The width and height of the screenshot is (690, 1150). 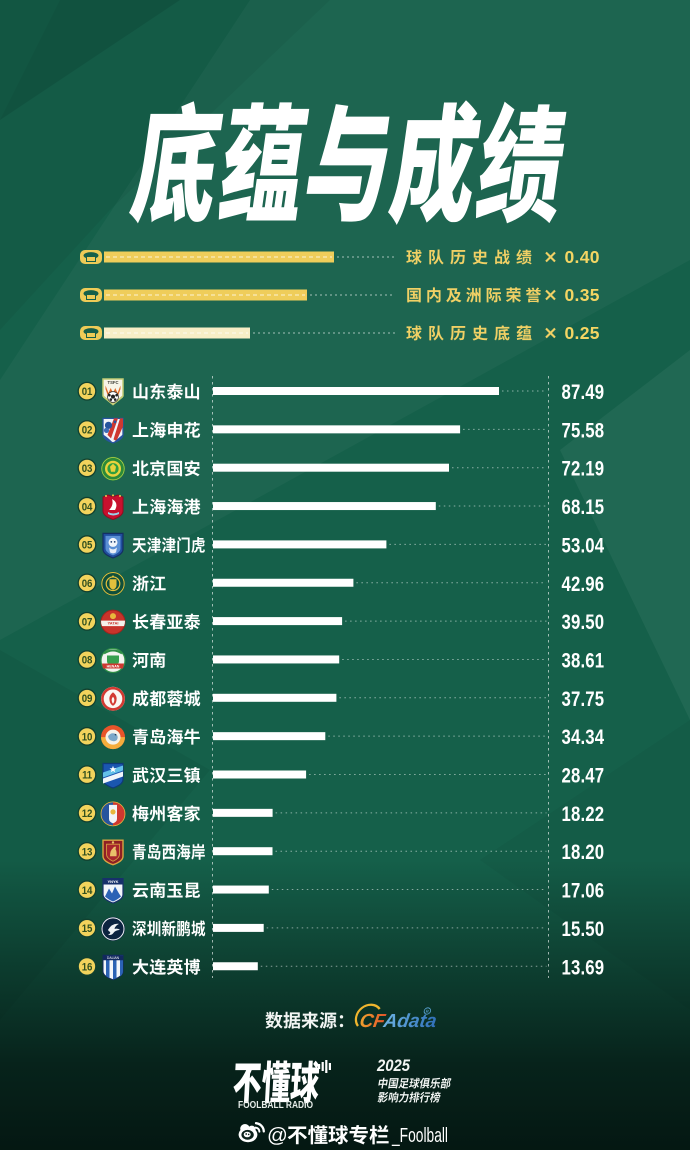 What do you see at coordinates (409, 1021) in the screenshot?
I see `svg-text: Adata` at bounding box center [409, 1021].